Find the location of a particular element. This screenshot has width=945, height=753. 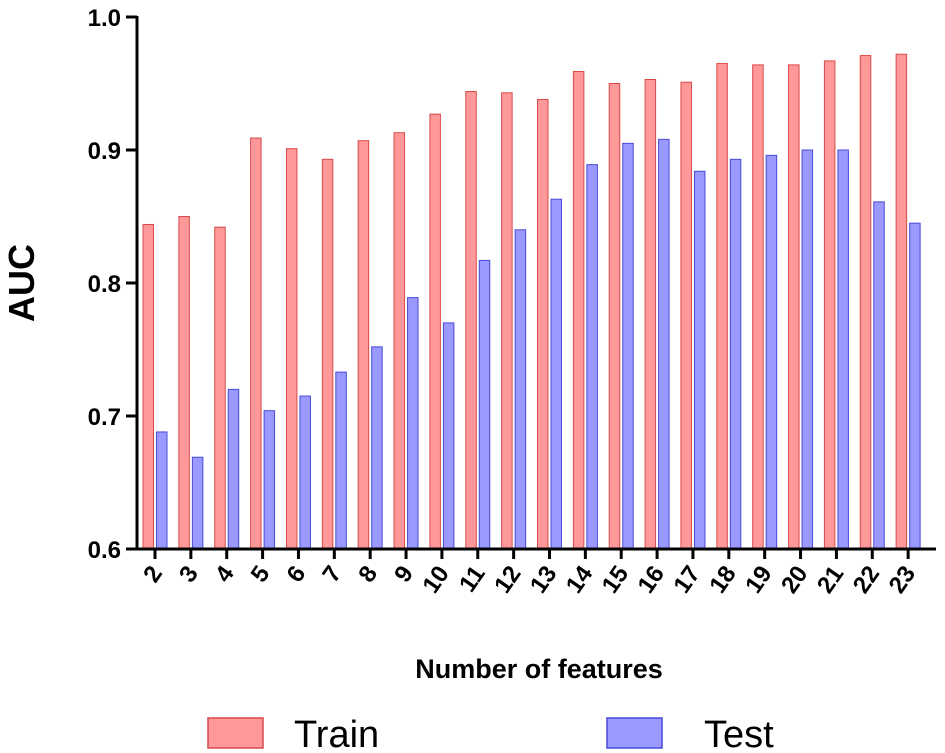

x-tick-label-12: 12 is located at coordinates (507, 579).